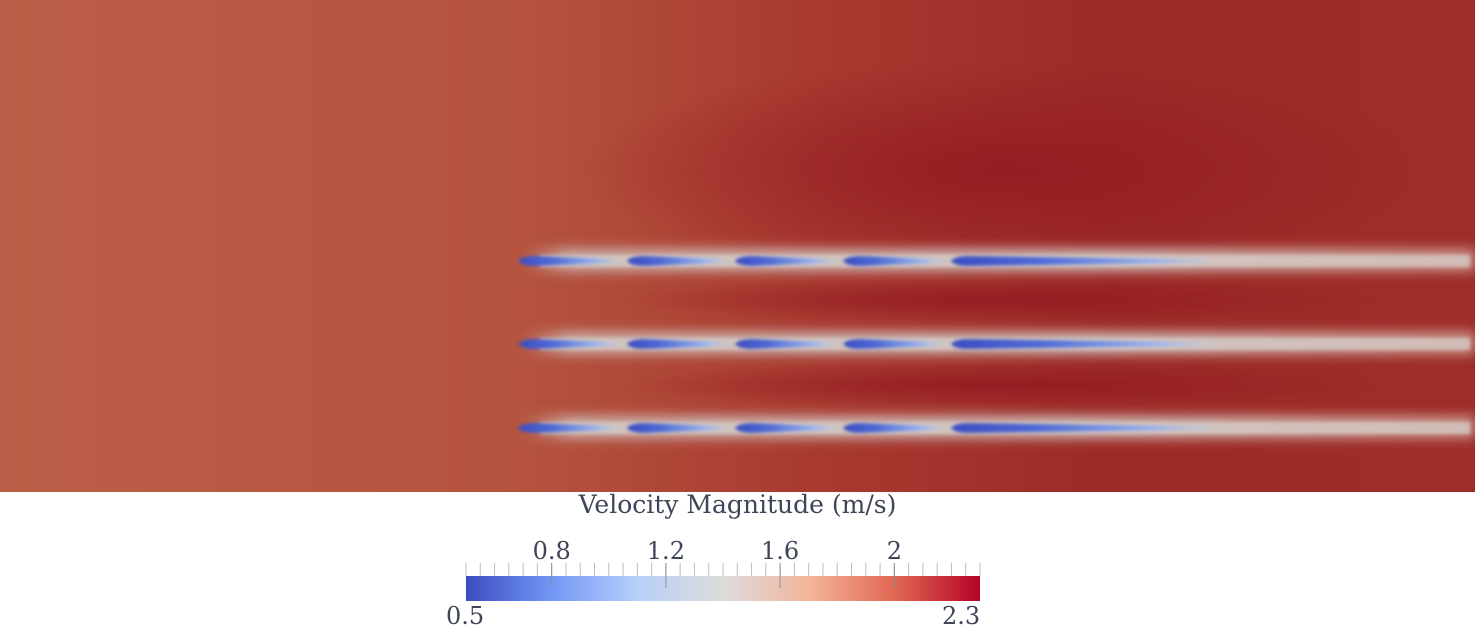 The image size is (1475, 630). What do you see at coordinates (723, 575) in the screenshot?
I see `colorbar-major-ticks` at bounding box center [723, 575].